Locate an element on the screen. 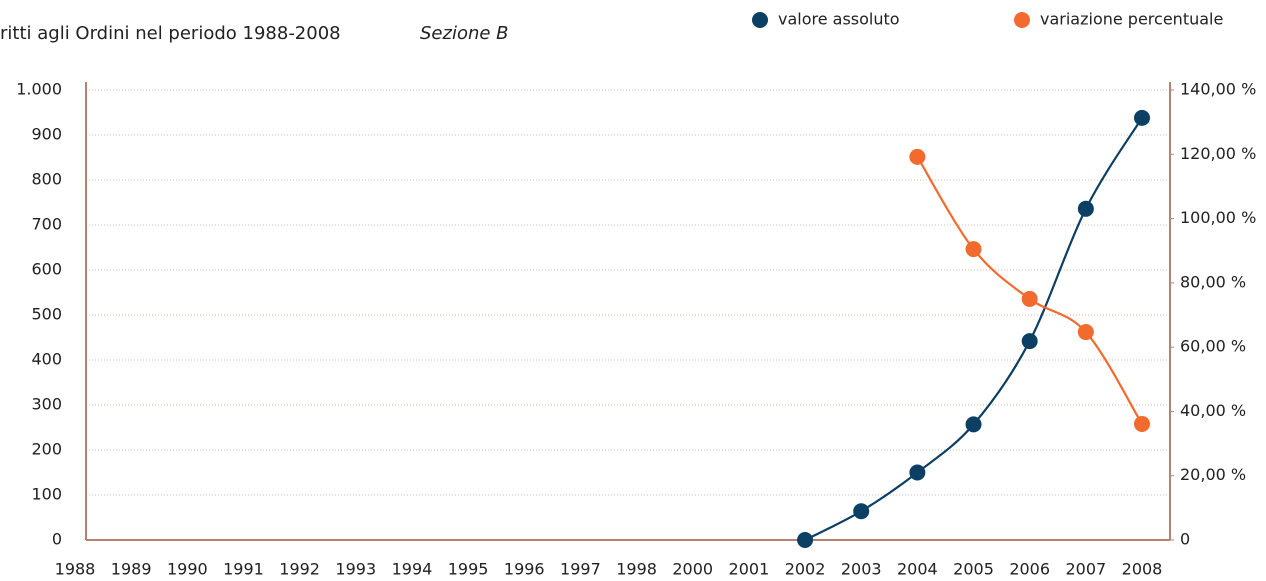 This screenshot has width=1266, height=581. x-tick-label: 1993 is located at coordinates (355, 569).